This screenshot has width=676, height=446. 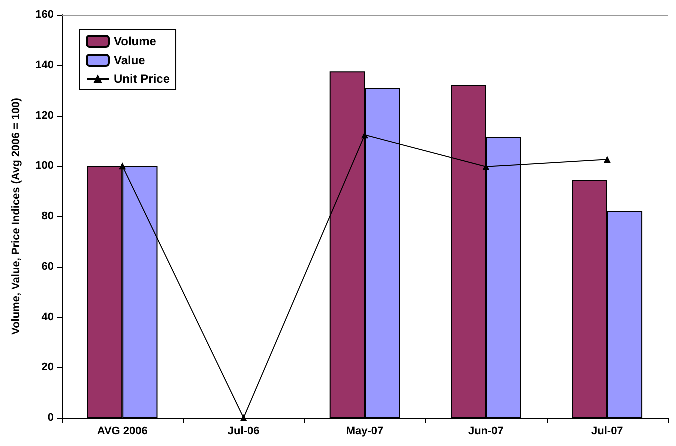 What do you see at coordinates (130, 61) in the screenshot?
I see `legend-label: Value` at bounding box center [130, 61].